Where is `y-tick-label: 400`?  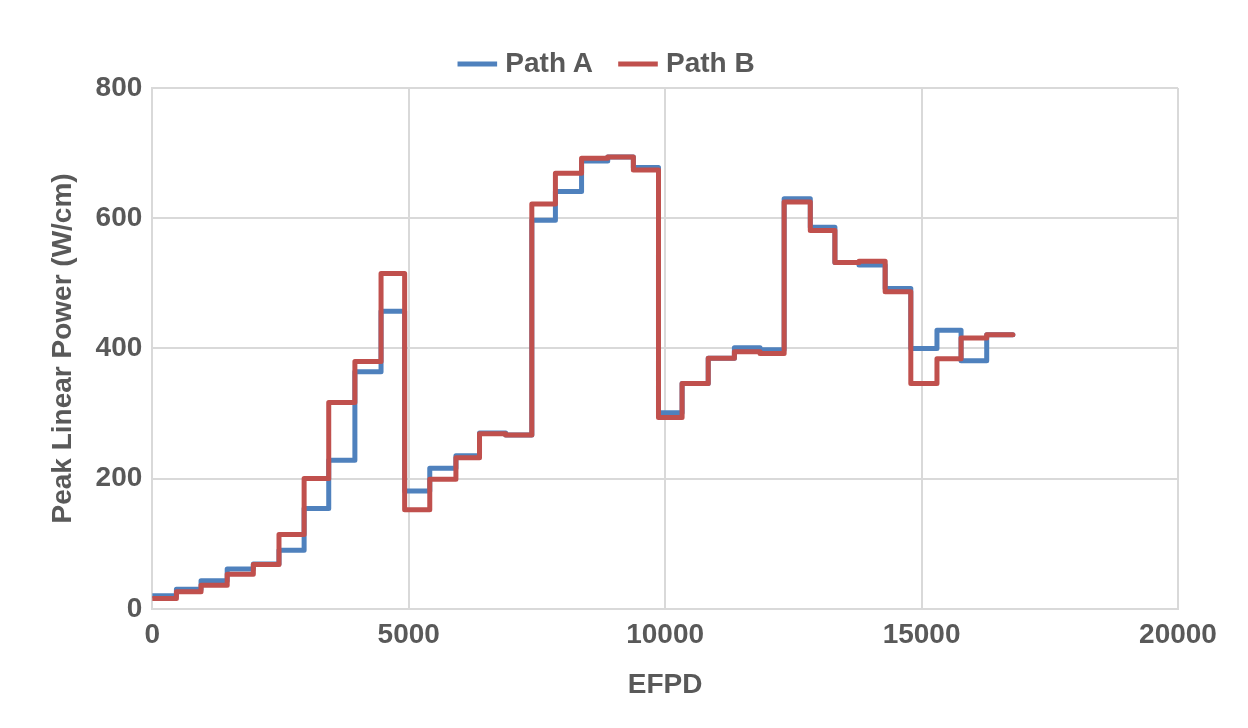 y-tick-label: 400 is located at coordinates (119, 347).